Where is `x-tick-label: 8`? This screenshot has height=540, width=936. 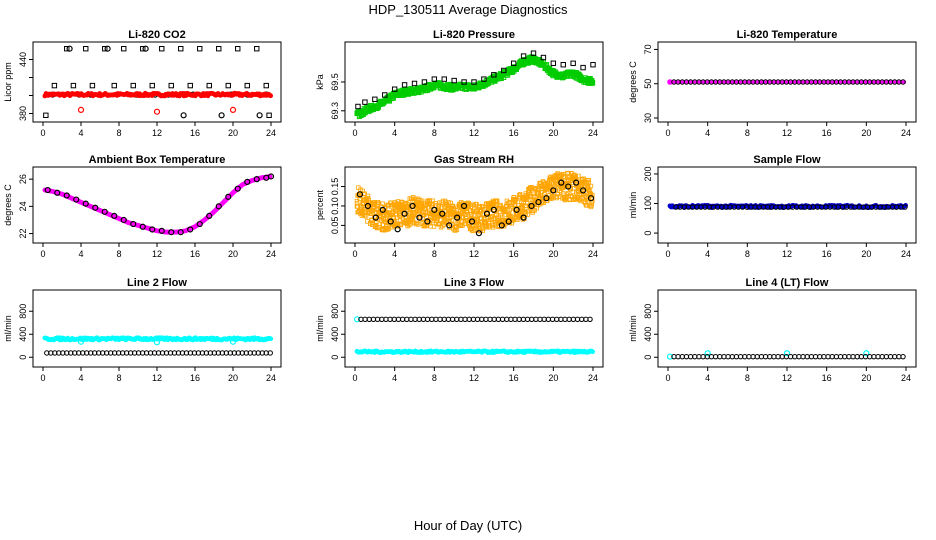 x-tick-label: 8 is located at coordinates (434, 254).